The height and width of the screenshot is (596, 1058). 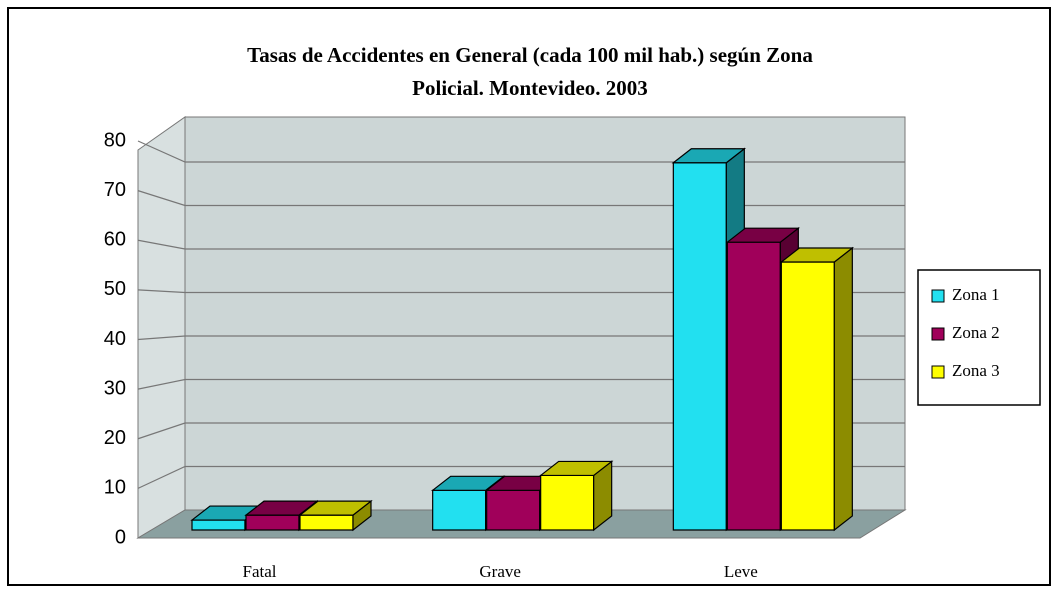 I want to click on y-tick-label: 70, so click(x=115, y=190).